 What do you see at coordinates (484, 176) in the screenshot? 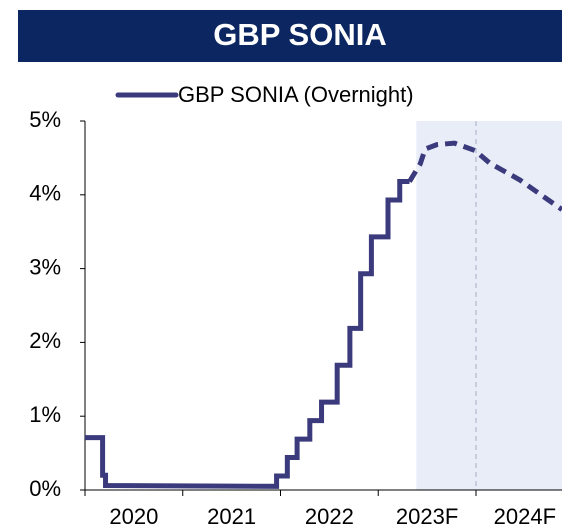
I see `series-line-forecast` at bounding box center [484, 176].